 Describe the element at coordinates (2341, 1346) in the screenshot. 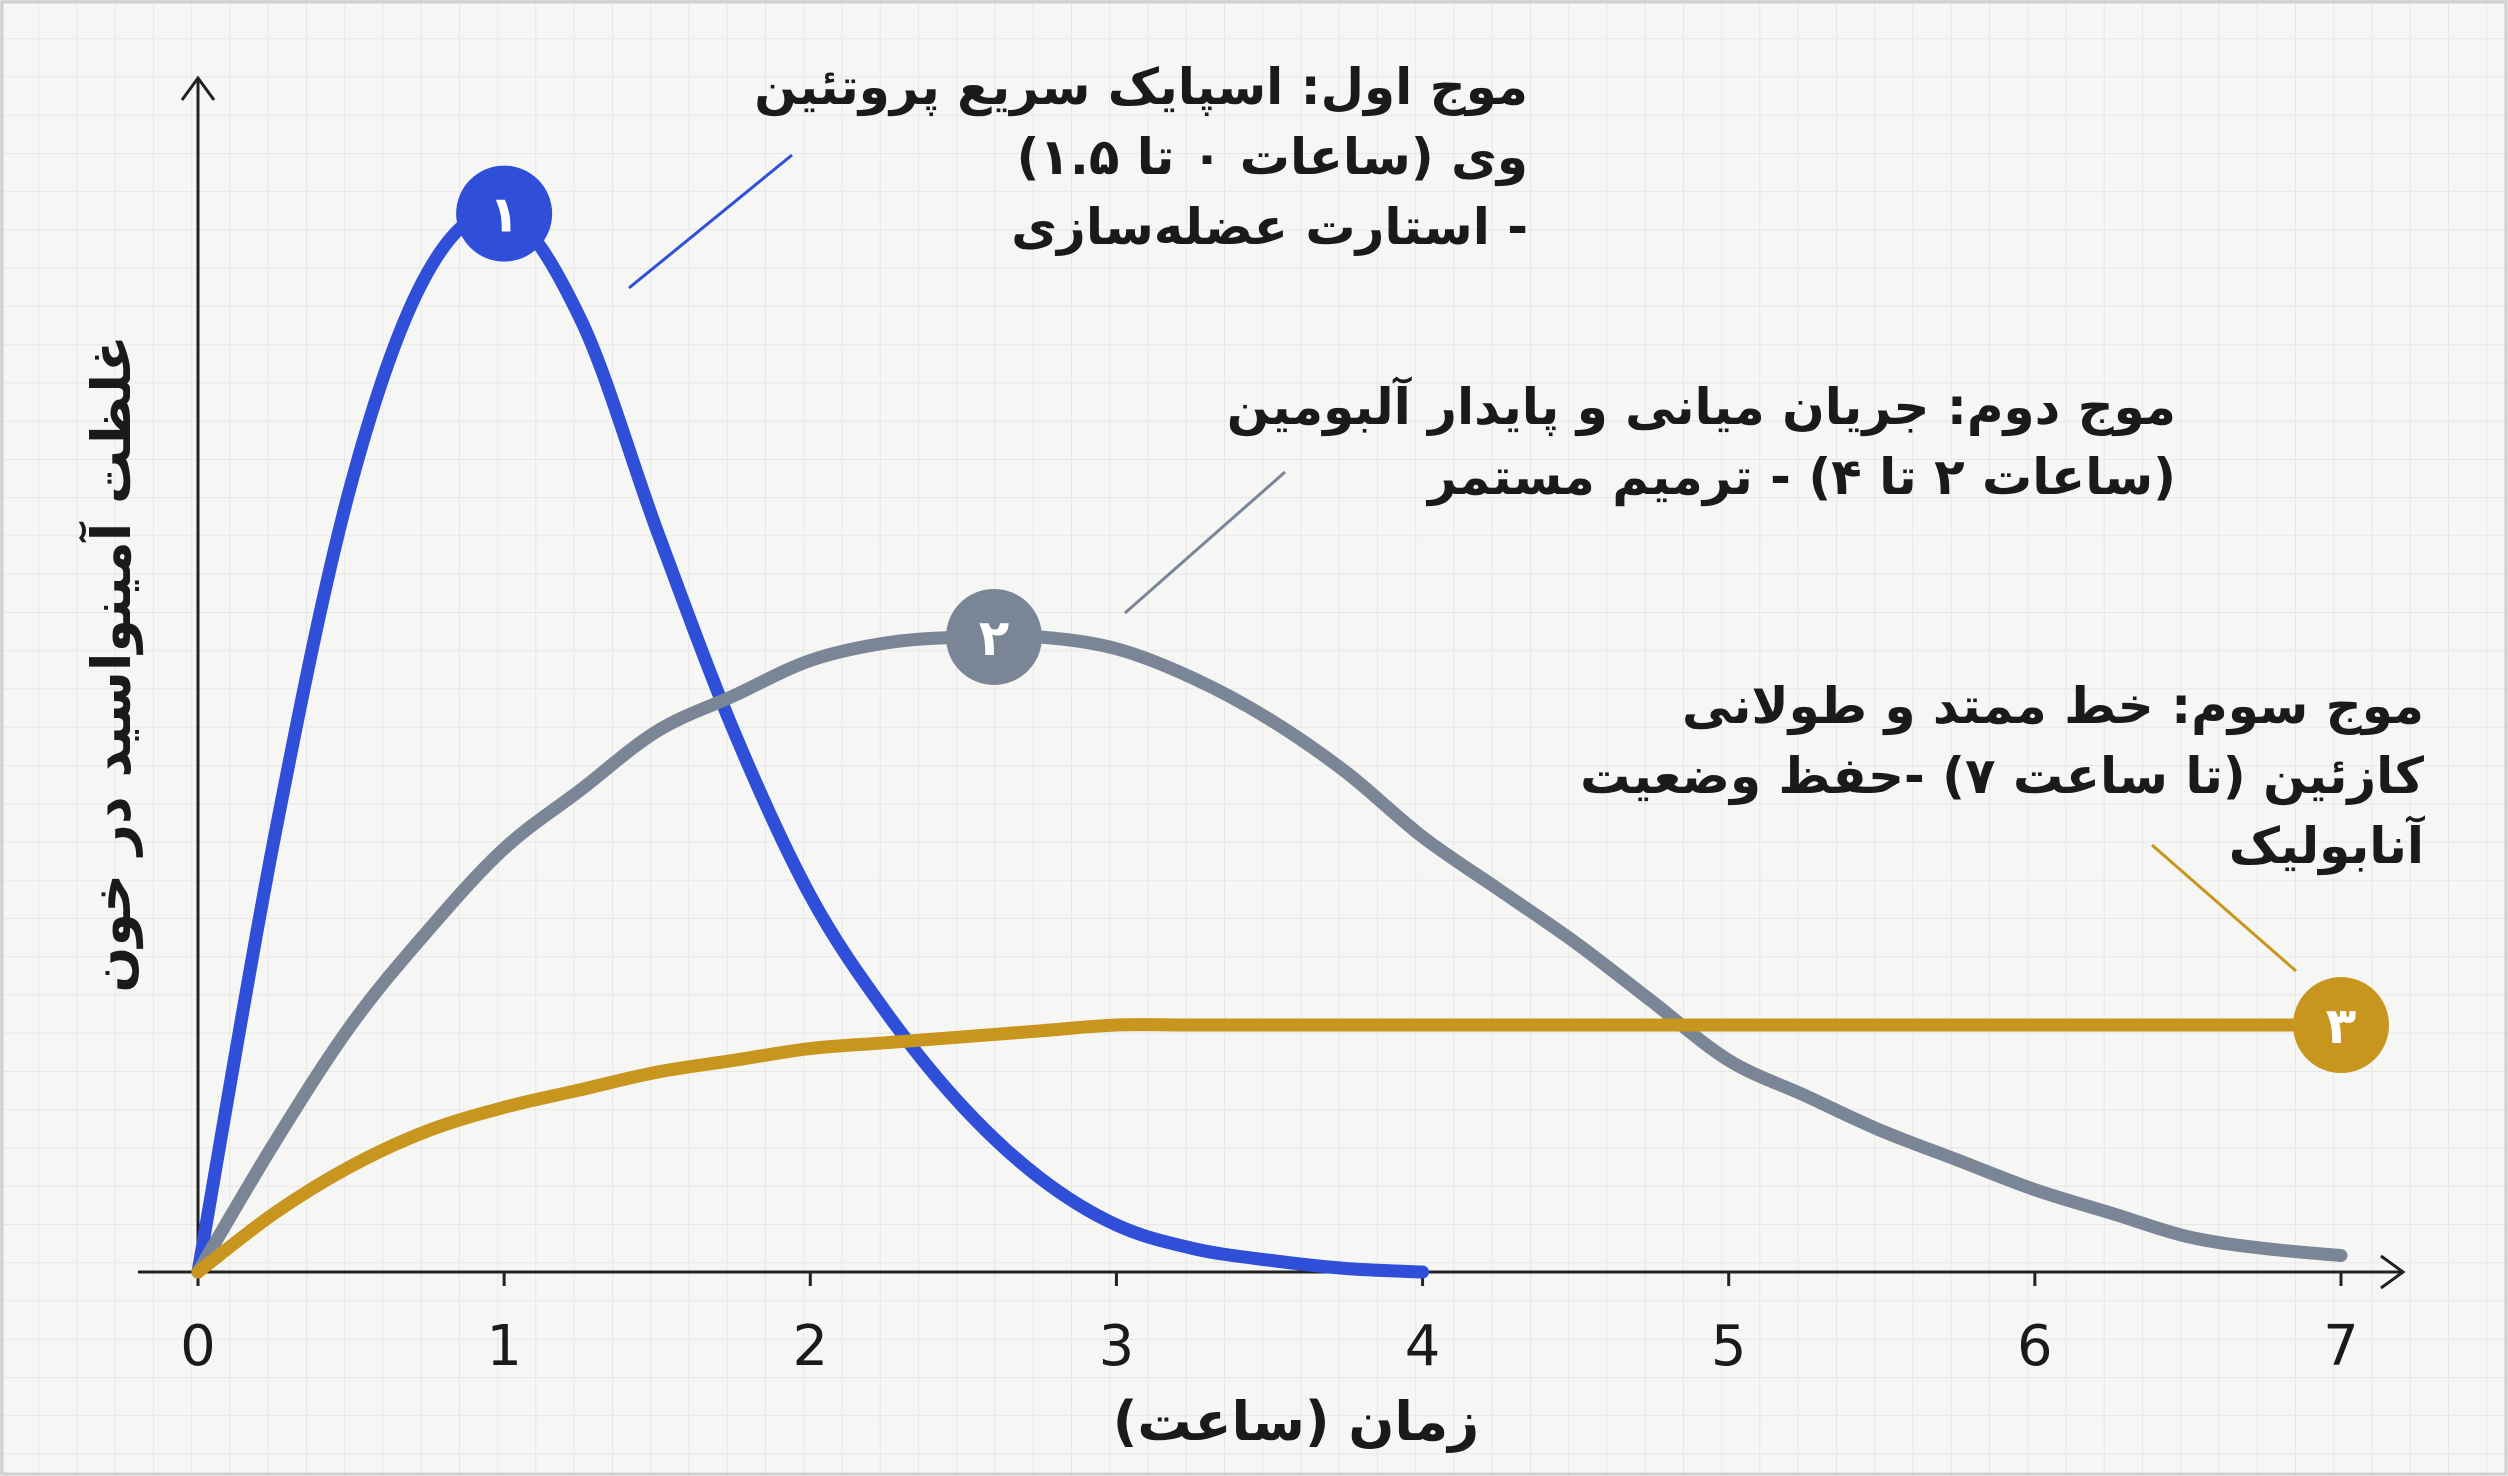

I see `x-tick-label: 7` at that location.